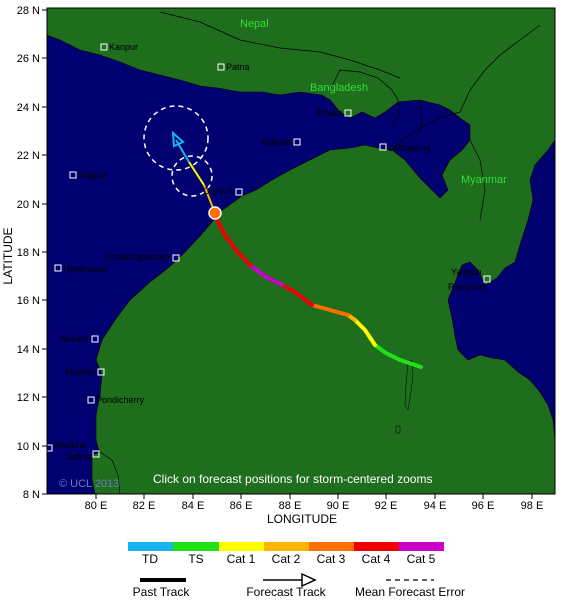  Describe the element at coordinates (28, 253) in the screenshot. I see `lat-tick: 18 N` at that location.